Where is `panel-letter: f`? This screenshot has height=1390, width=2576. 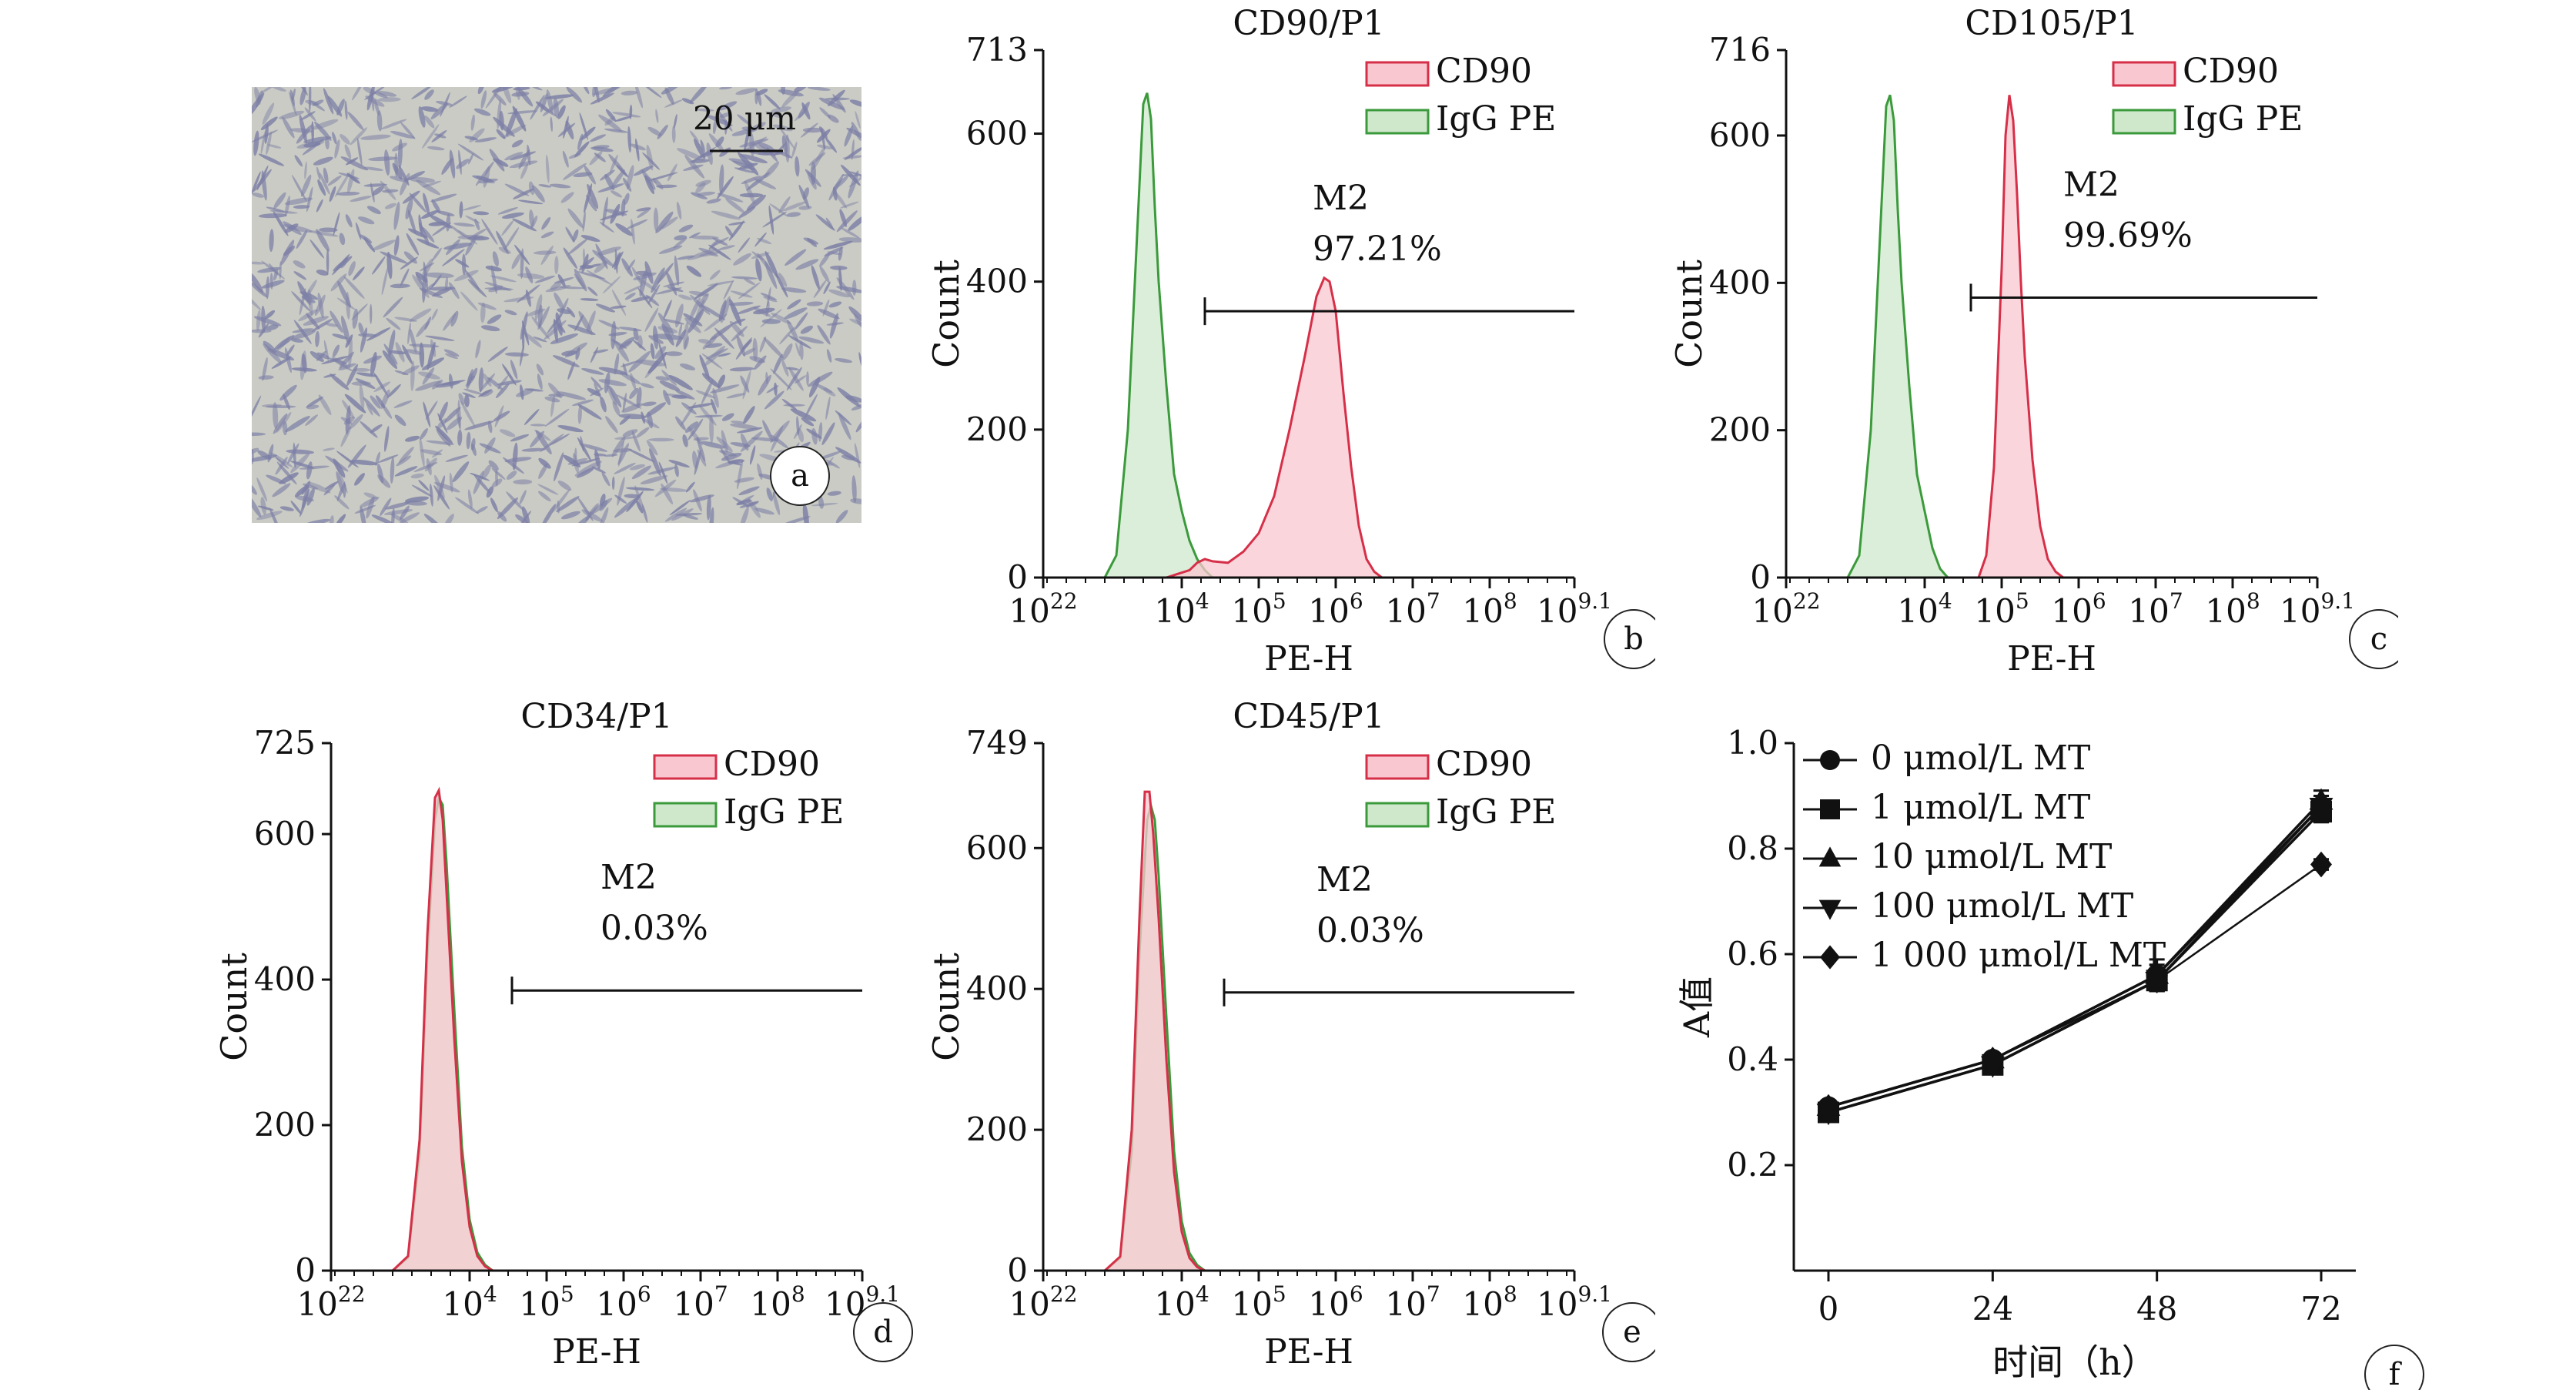
panel-letter: f is located at coordinates (2396, 1373).